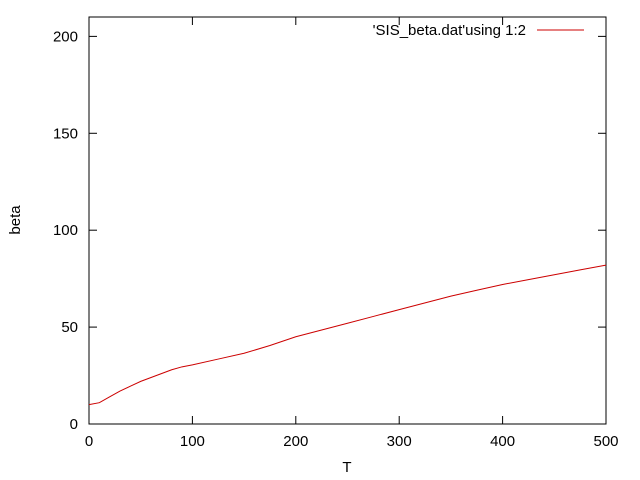 This screenshot has height=480, width=640. I want to click on y-tick-label: 50, so click(69, 327).